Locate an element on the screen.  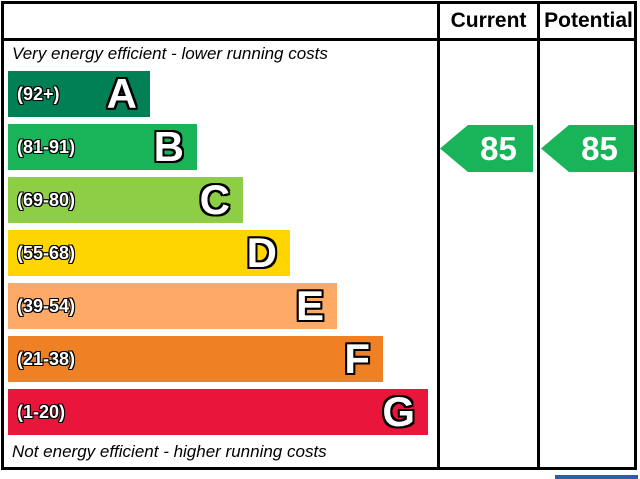
column-divider-current is located at coordinates (438, 235).